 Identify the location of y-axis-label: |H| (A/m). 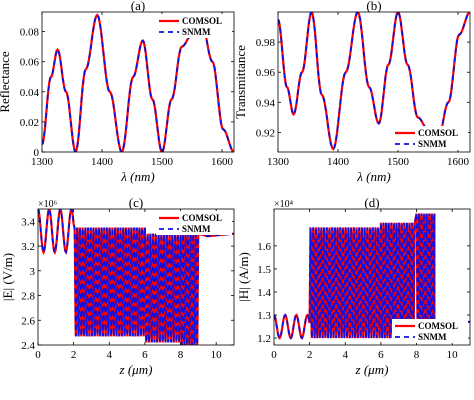
(243, 277).